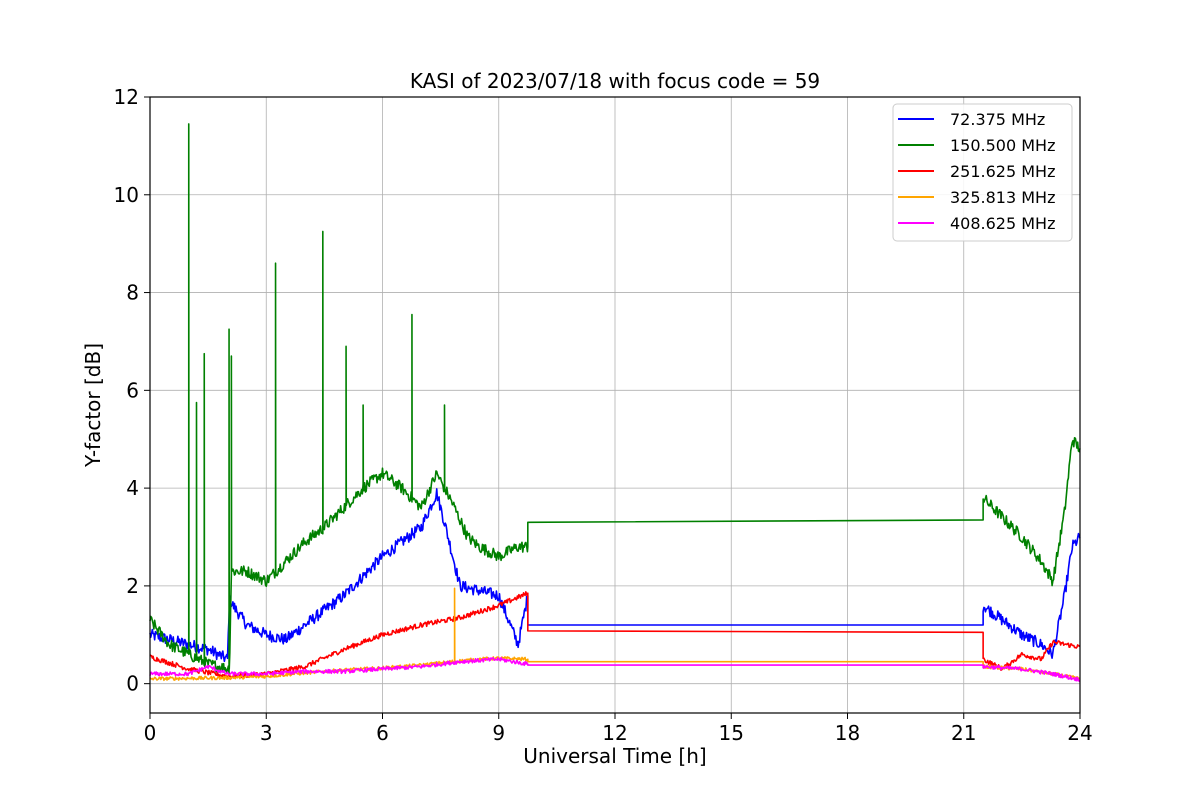 The width and height of the screenshot is (1200, 800). I want to click on legend-box, so click(982, 172).